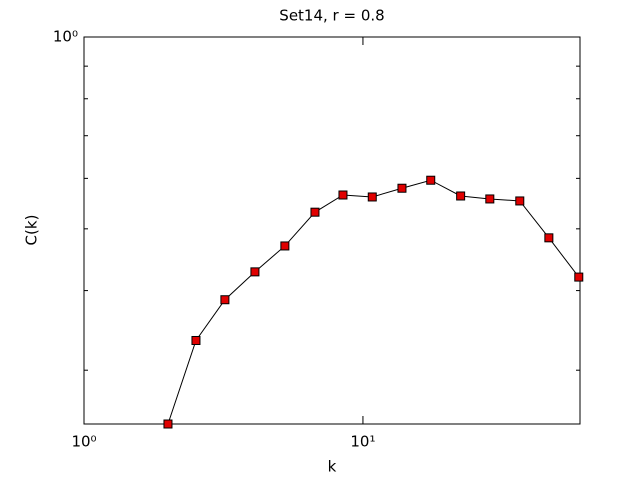 The image size is (640, 480). Describe the element at coordinates (362, 442) in the screenshot. I see `x-tick-label: 10¹` at that location.